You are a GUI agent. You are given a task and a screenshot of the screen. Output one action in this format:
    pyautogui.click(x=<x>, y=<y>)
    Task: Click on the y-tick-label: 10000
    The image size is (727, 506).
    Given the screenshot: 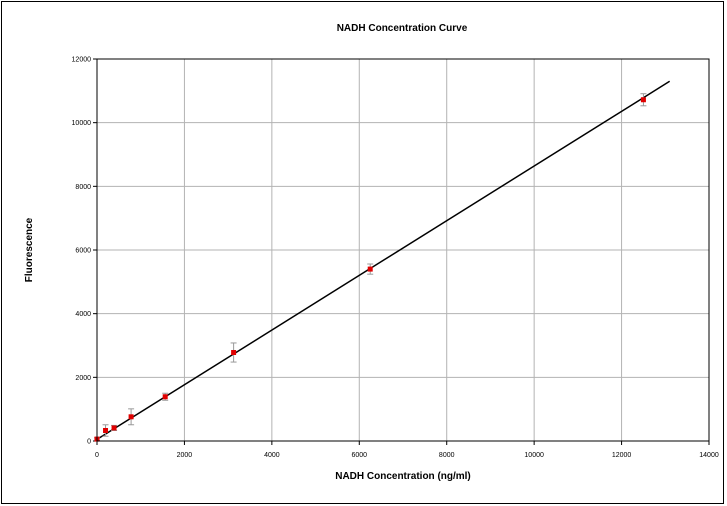 What is the action you would take?
    pyautogui.click(x=82, y=123)
    